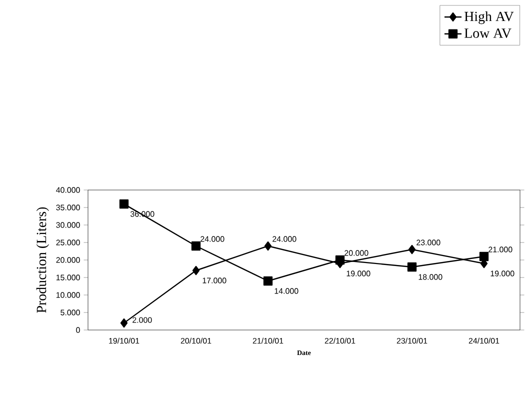 The width and height of the screenshot is (526, 403). Describe the element at coordinates (43, 260) in the screenshot. I see `y-axis-title: Production (Liters)` at that location.